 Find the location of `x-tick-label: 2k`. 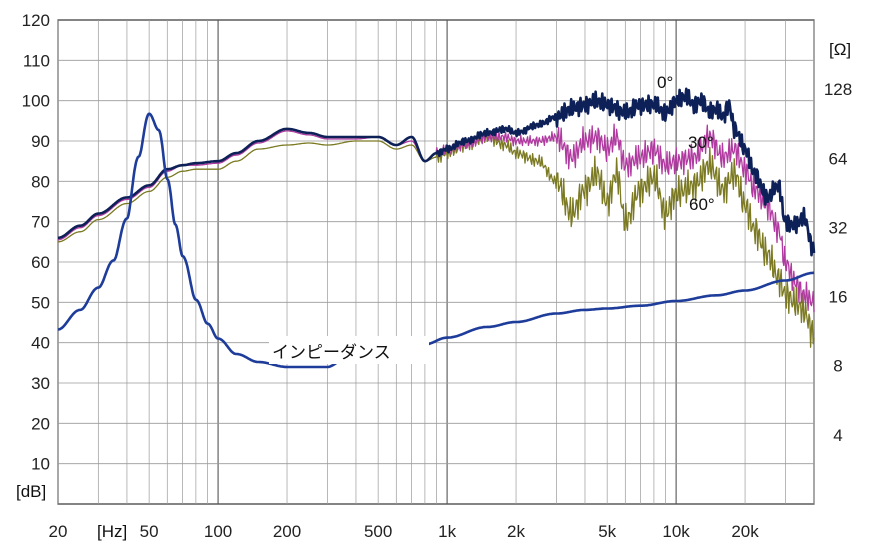

x-tick-label: 2k is located at coordinates (516, 531).